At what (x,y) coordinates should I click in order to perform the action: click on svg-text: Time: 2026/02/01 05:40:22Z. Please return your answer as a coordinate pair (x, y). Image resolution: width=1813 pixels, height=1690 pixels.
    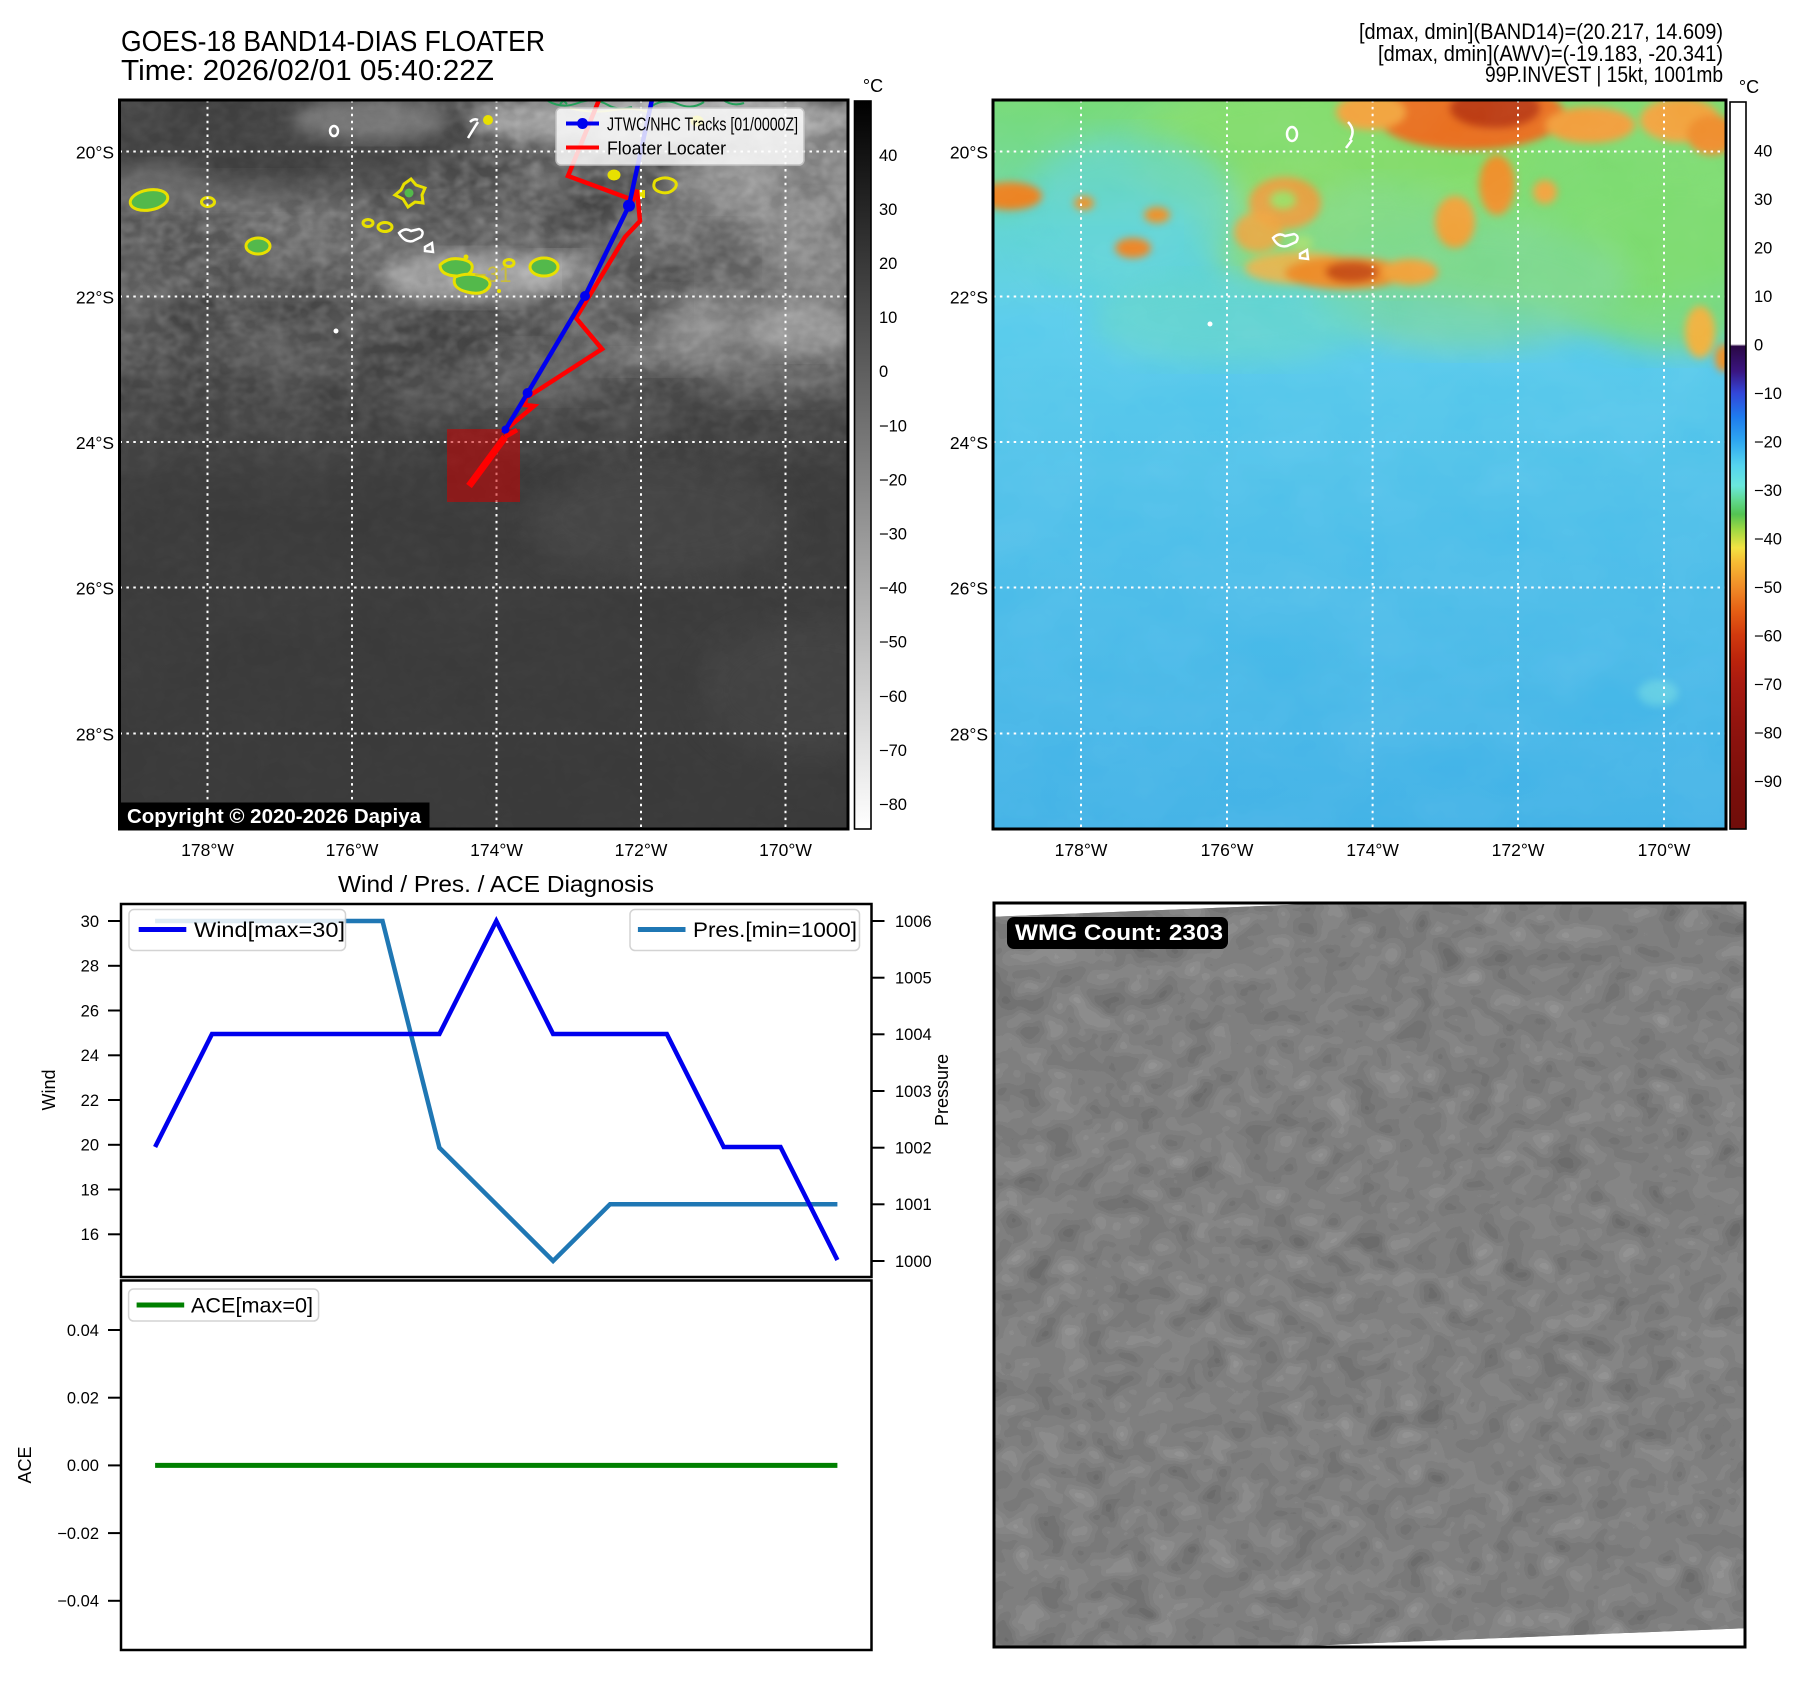
    Looking at the image, I should click on (307, 71).